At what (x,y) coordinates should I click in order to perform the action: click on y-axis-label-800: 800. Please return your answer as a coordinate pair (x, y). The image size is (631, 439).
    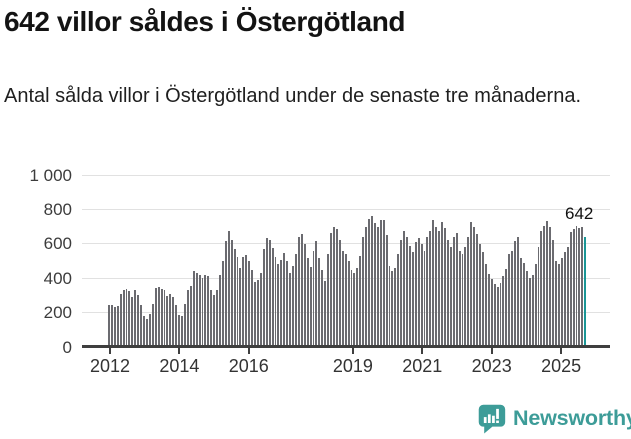
    Looking at the image, I should click on (57, 209).